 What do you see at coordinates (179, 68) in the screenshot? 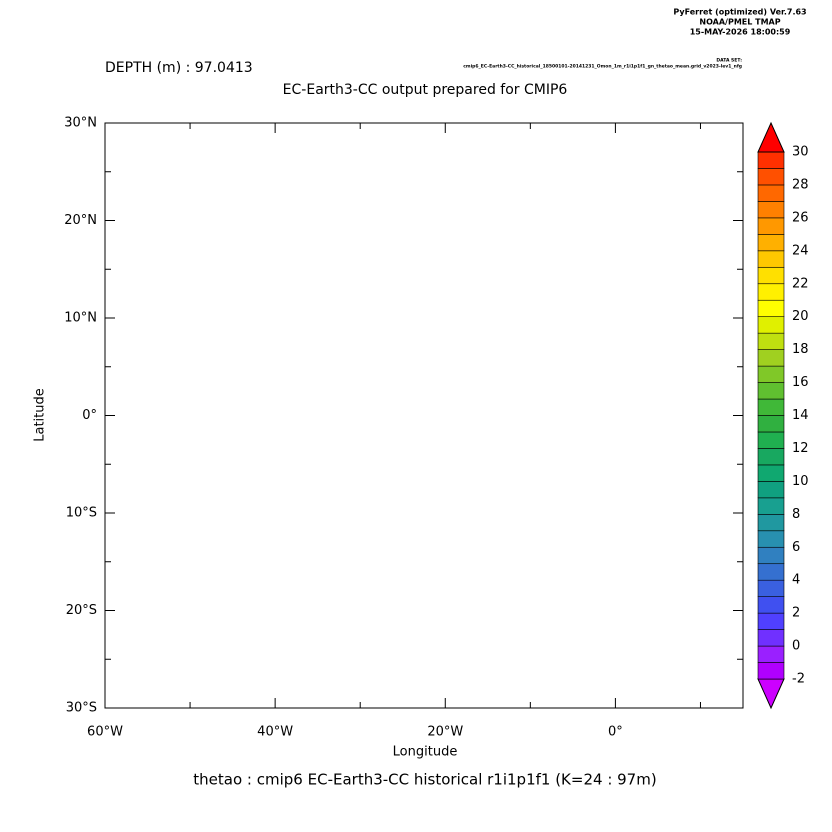
I see `subtitle: DEPTH (m) : 97.0413` at bounding box center [179, 68].